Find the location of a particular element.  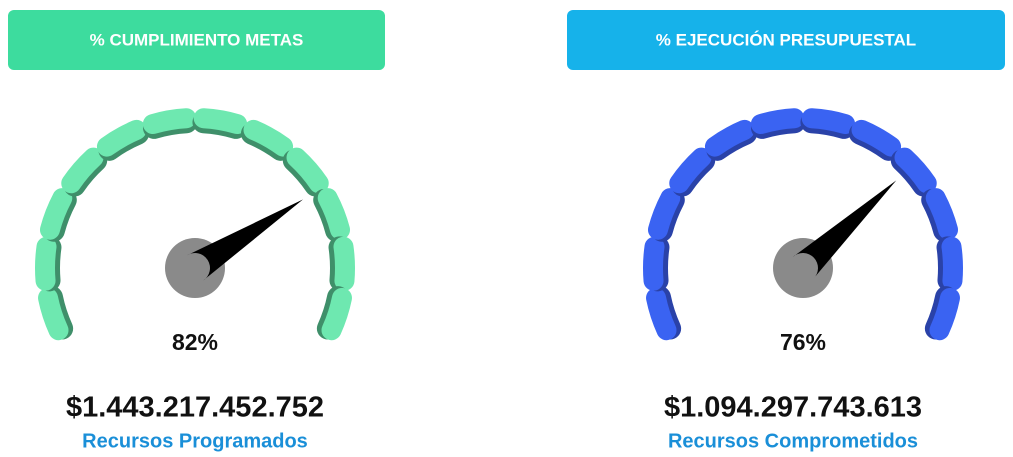

subtitle: Recursos Programados is located at coordinates (195, 441).